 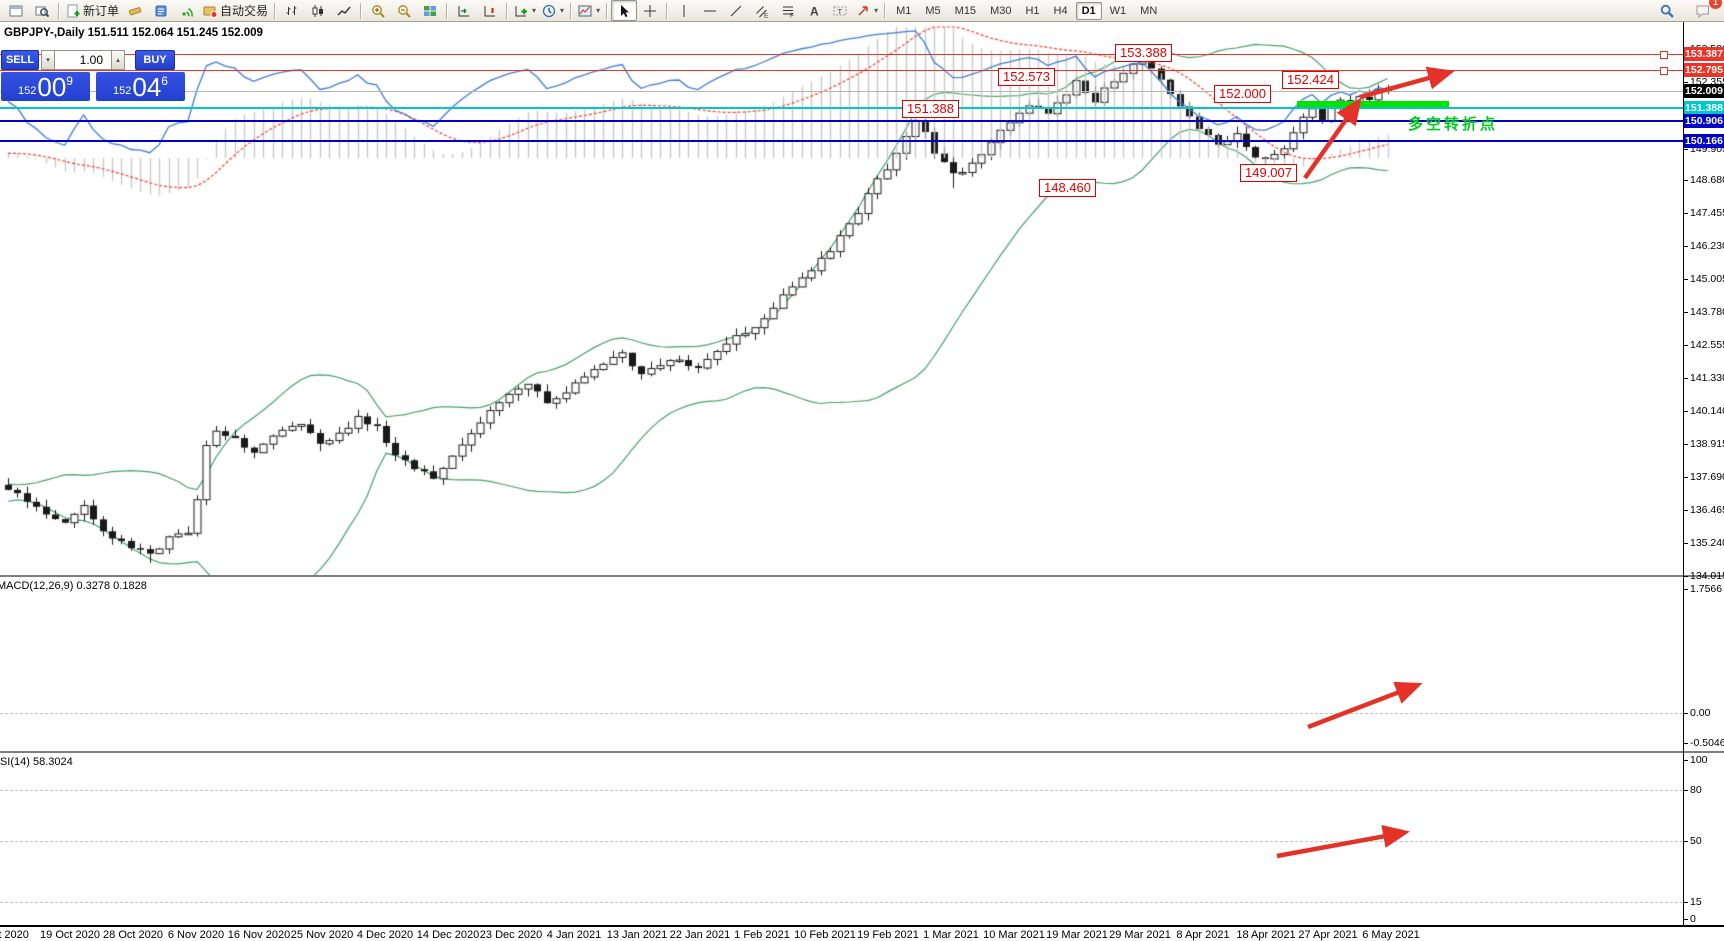 I want to click on search-icon, so click(x=1667, y=10).